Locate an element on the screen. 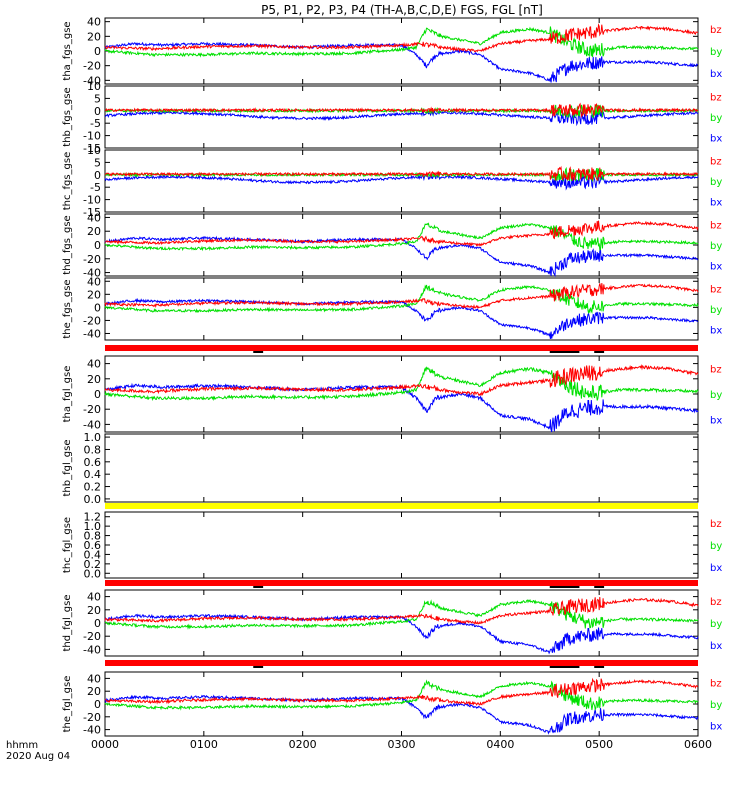  y-tick-label: 1.2 is located at coordinates (93, 517).